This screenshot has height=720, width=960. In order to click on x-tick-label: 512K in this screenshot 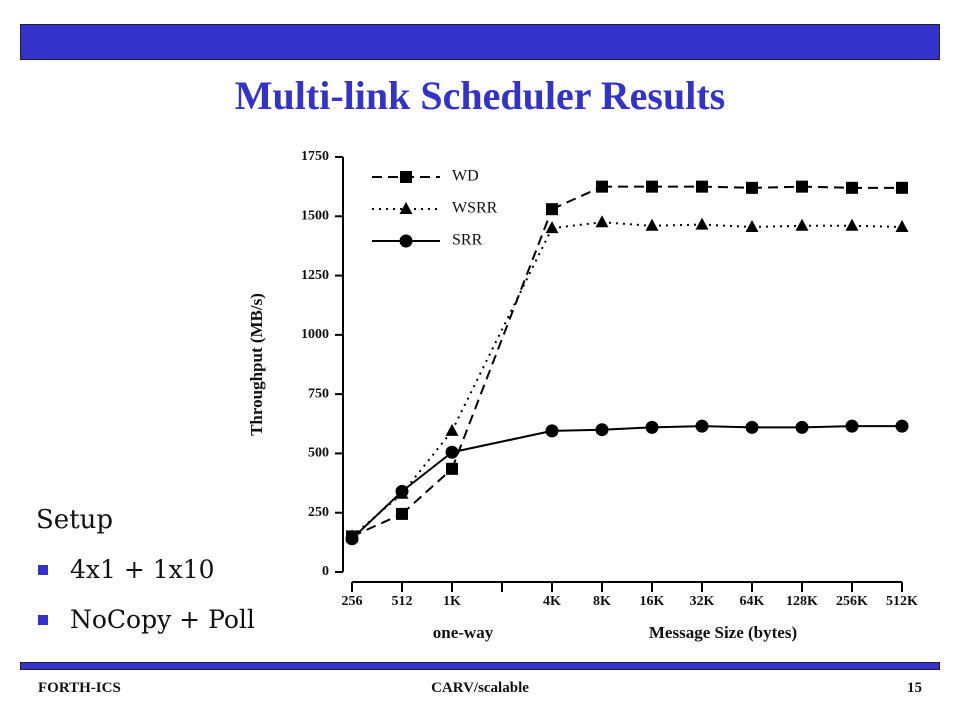, I will do `click(902, 601)`.